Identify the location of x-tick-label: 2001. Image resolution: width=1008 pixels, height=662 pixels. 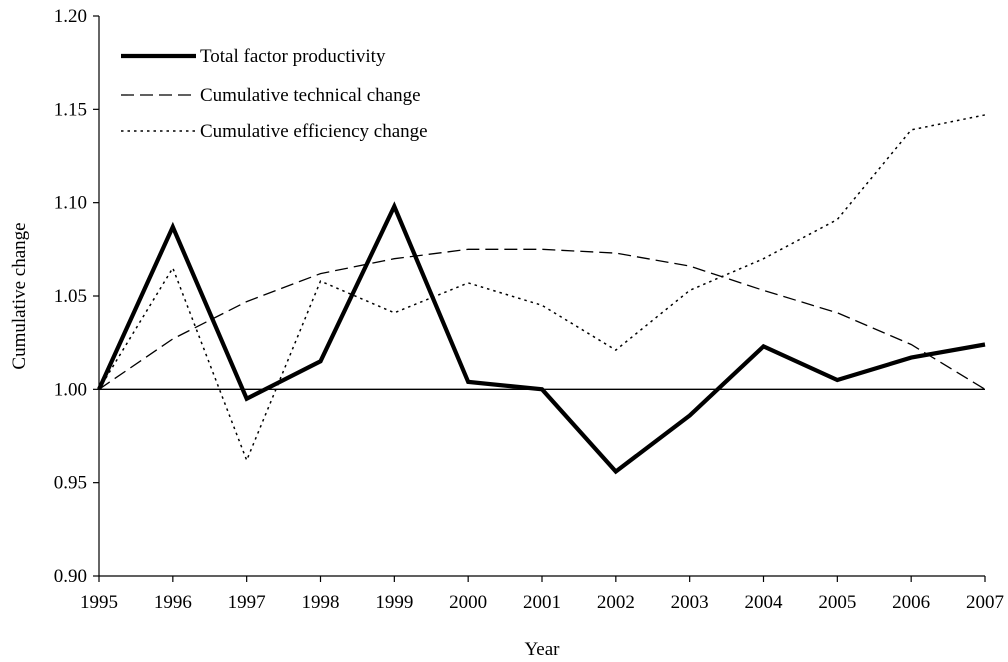
(542, 602).